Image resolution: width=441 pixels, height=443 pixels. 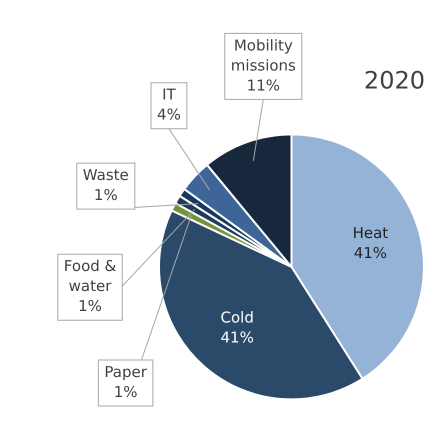 What do you see at coordinates (237, 317) in the screenshot?
I see `slice-label: Cold` at bounding box center [237, 317].